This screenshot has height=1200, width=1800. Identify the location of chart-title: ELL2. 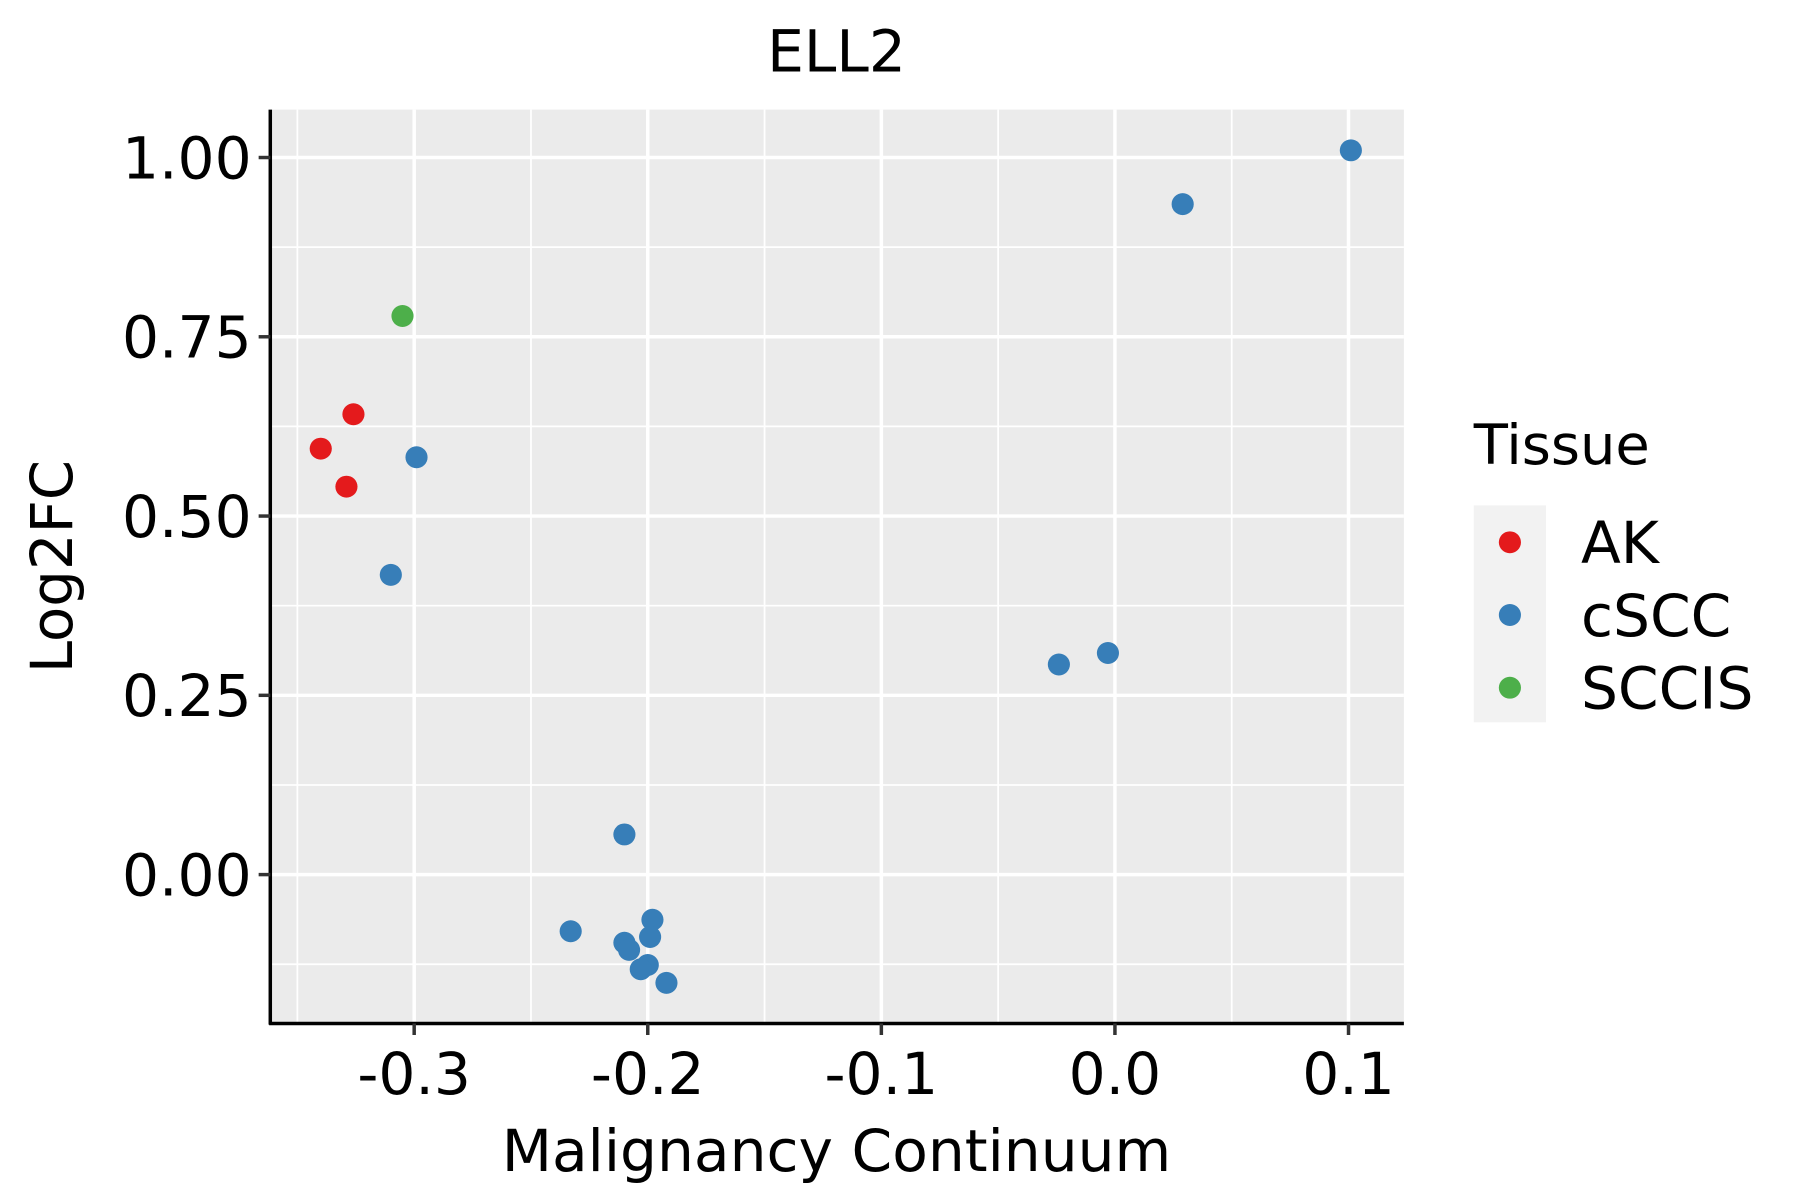
(836, 52).